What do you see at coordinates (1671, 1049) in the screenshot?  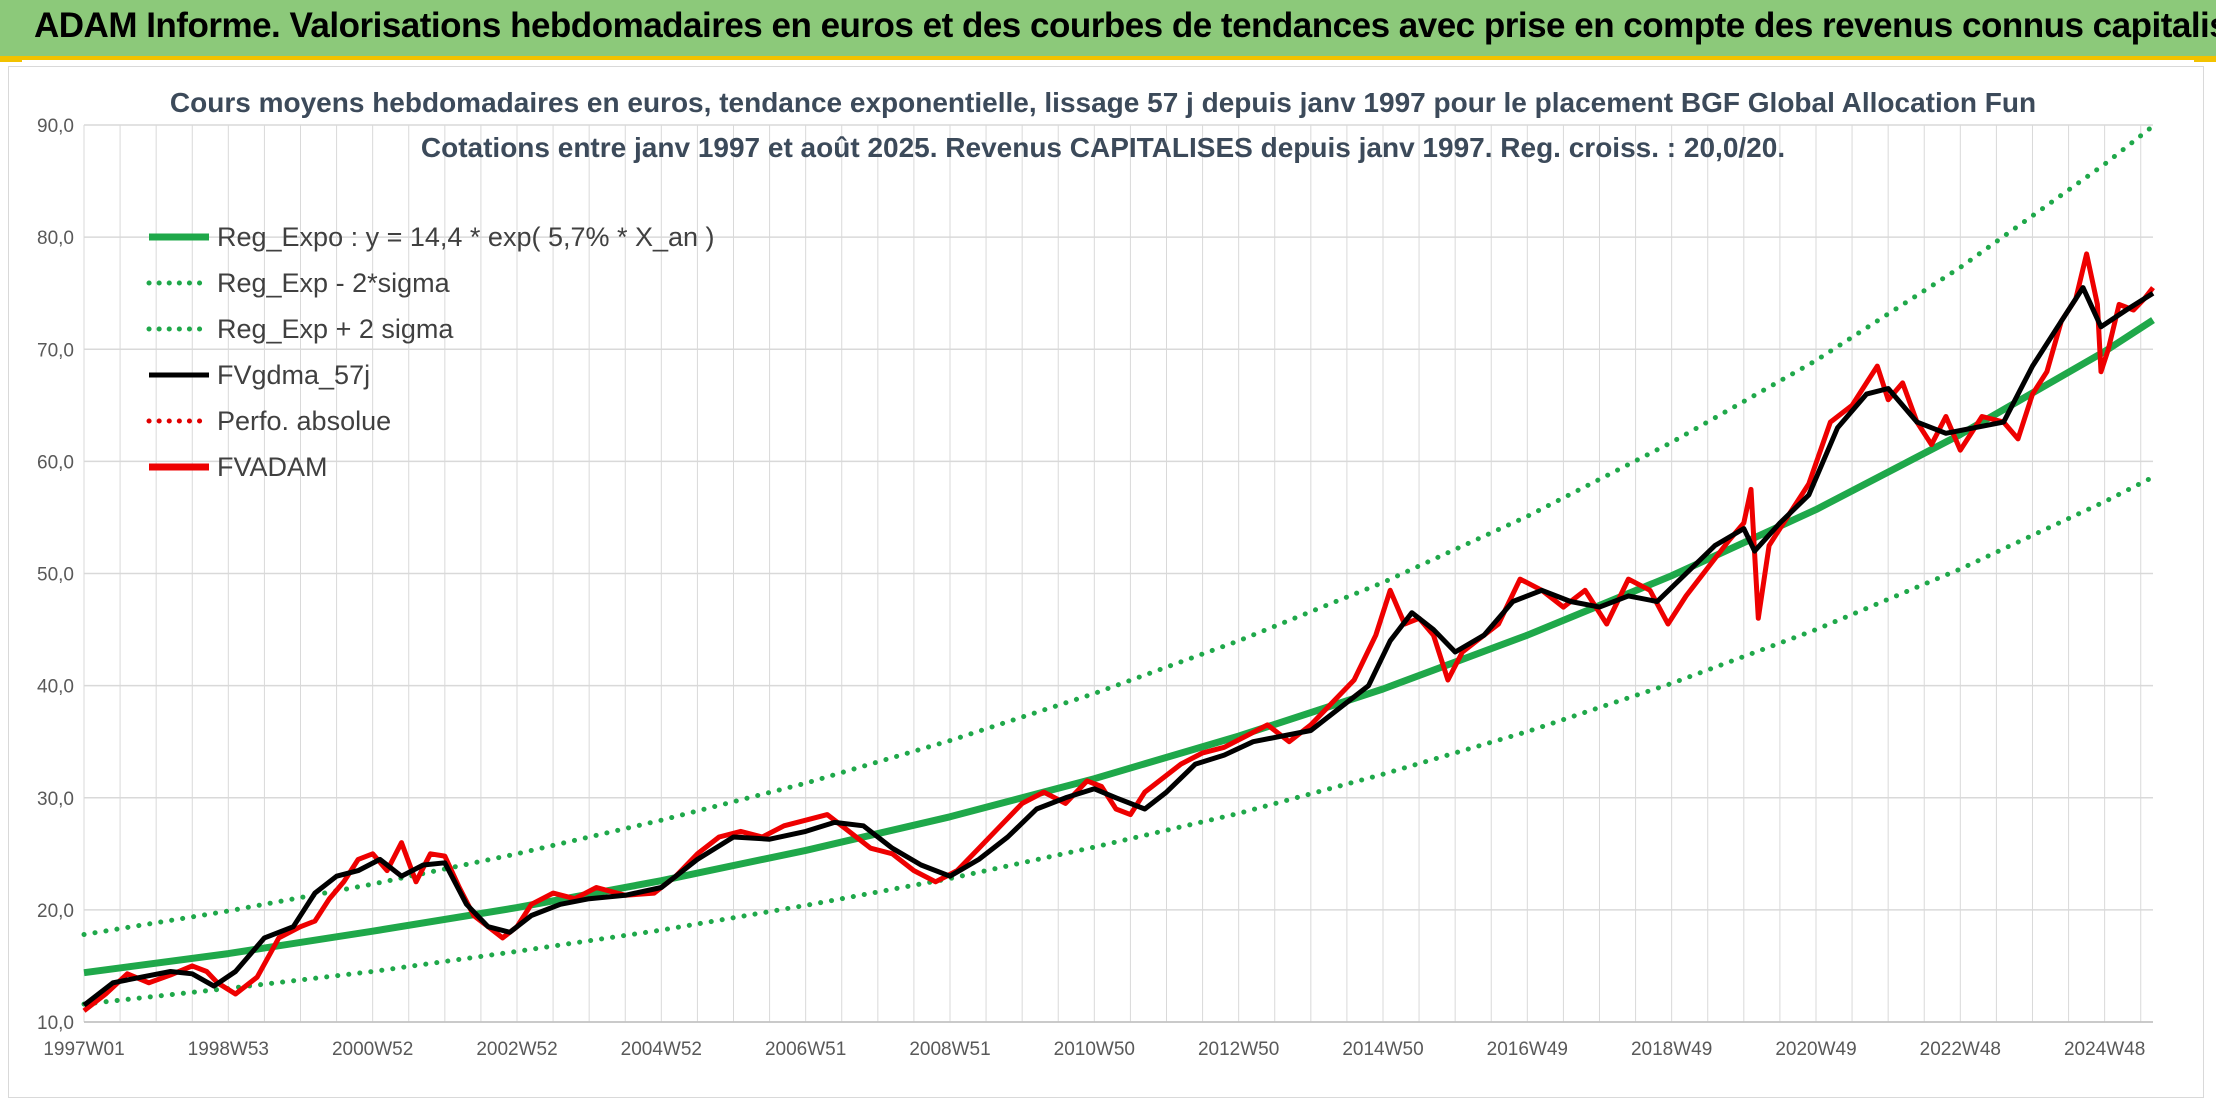 I see `x-tick-label: 2018W49` at bounding box center [1671, 1049].